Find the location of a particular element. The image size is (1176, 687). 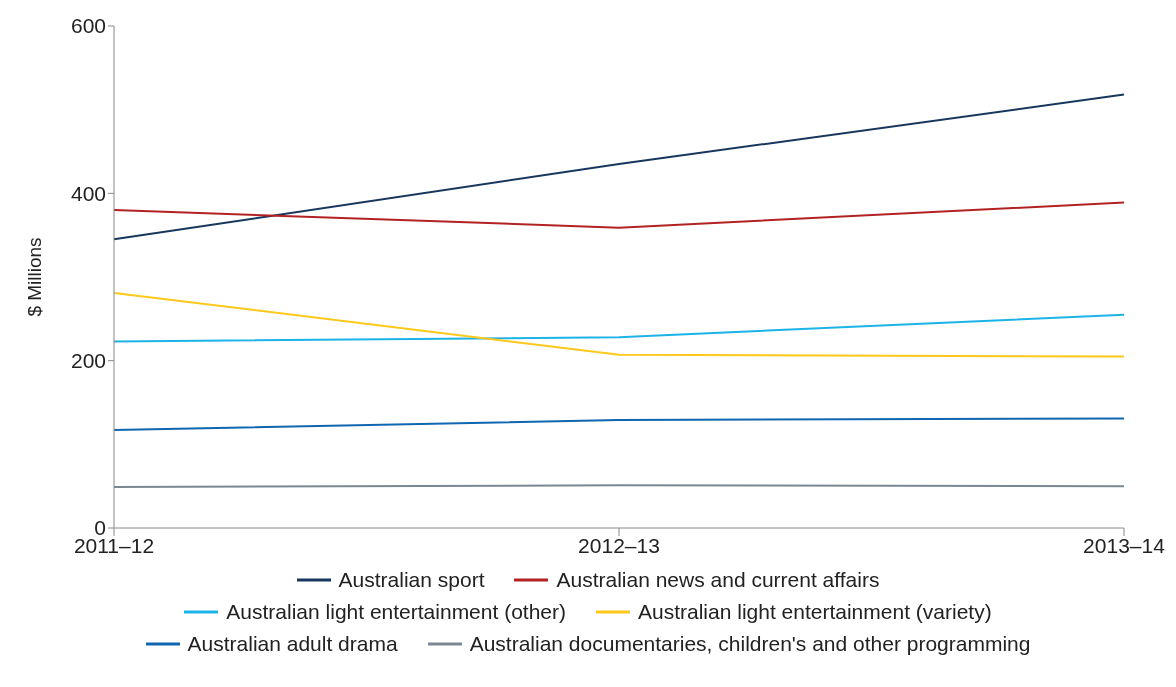

legend-label: Australian light entertainment (other) is located at coordinates (396, 612).